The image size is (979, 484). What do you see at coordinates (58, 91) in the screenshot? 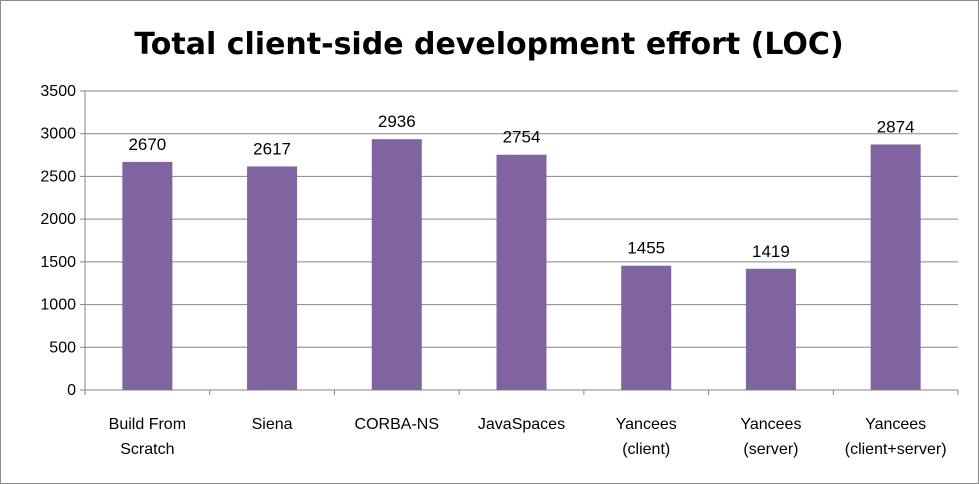
I see `y-tick-label: 3500` at bounding box center [58, 91].